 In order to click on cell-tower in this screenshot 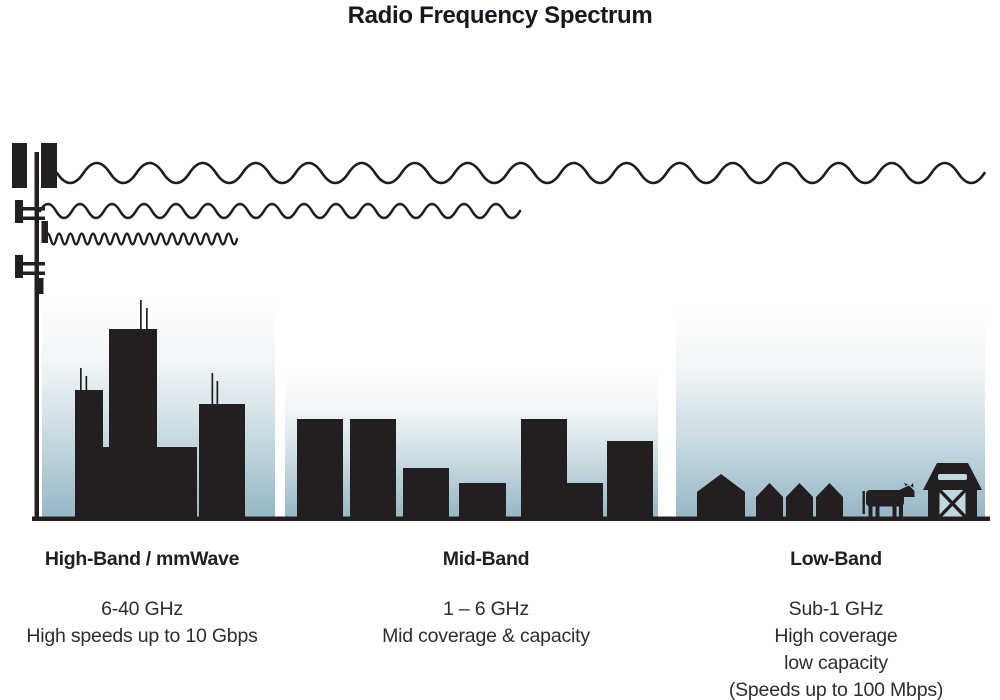, I will do `click(34, 330)`.